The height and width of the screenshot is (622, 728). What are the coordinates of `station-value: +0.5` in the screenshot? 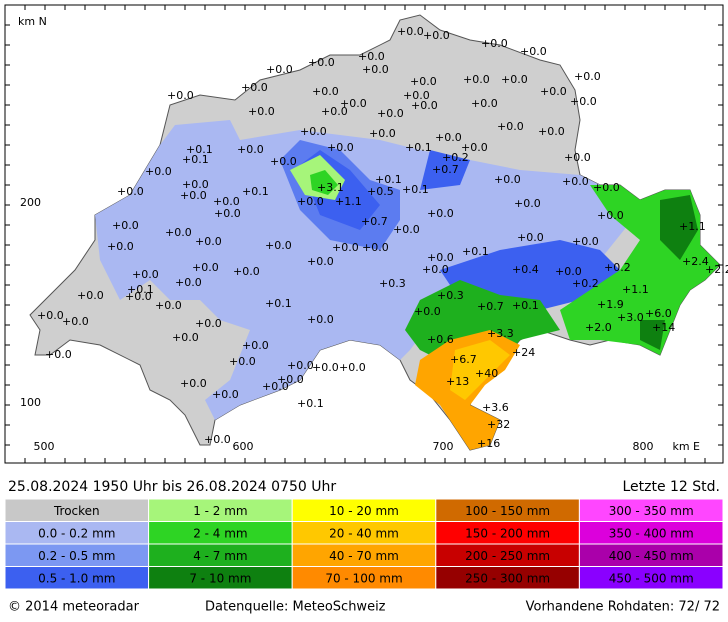 It's located at (380, 191).